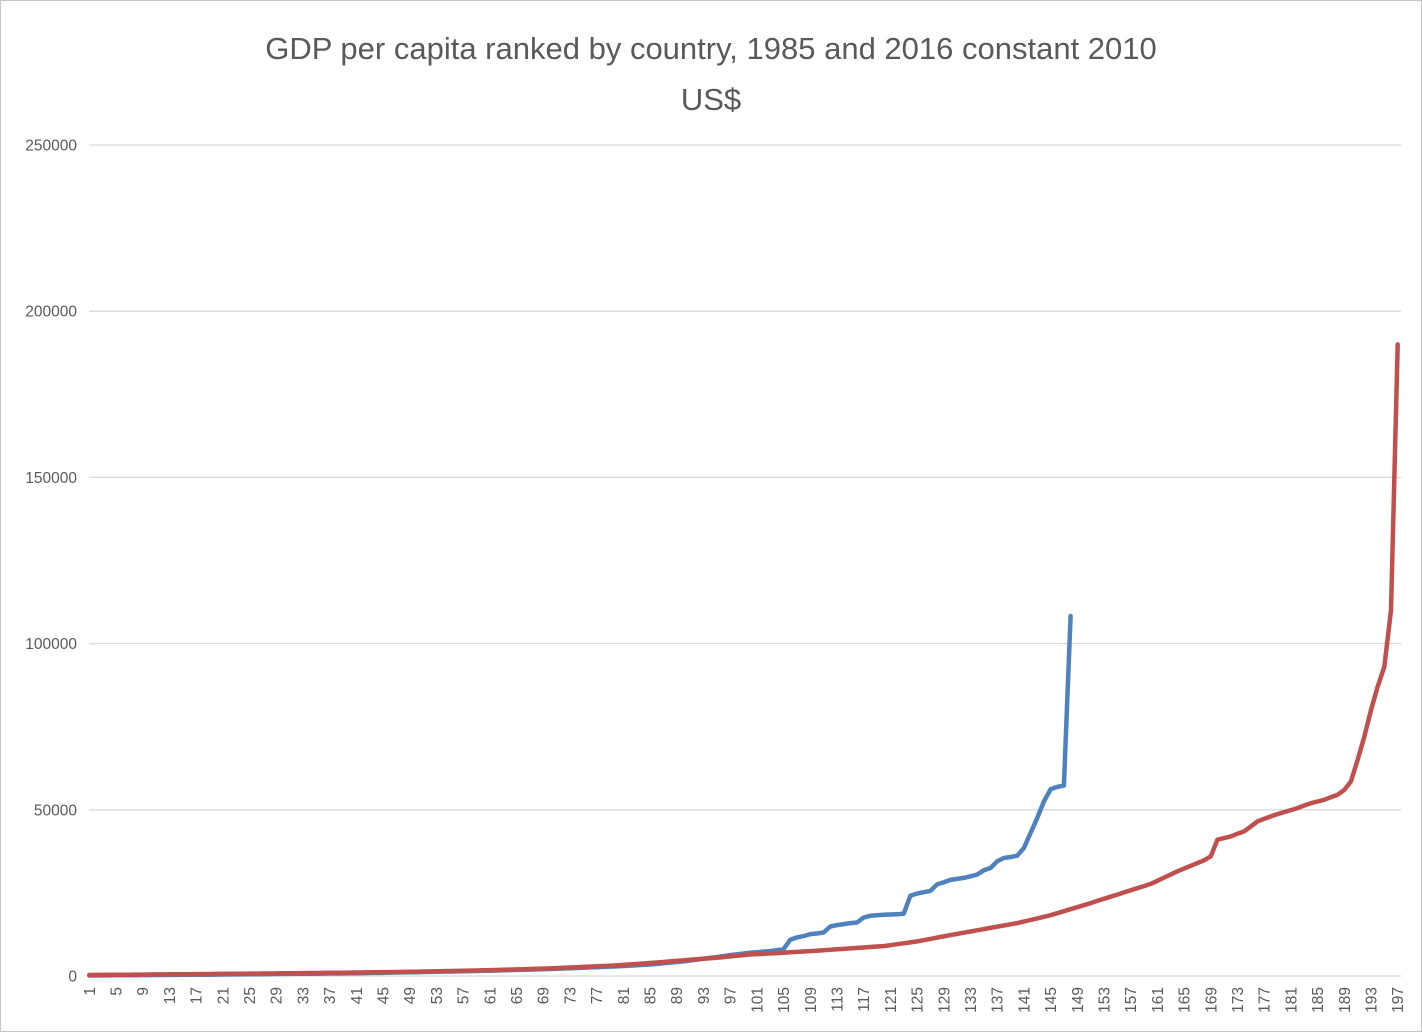 Image resolution: width=1422 pixels, height=1032 pixels. What do you see at coordinates (1398, 1000) in the screenshot?
I see `x-tick-label-197: 197` at bounding box center [1398, 1000].